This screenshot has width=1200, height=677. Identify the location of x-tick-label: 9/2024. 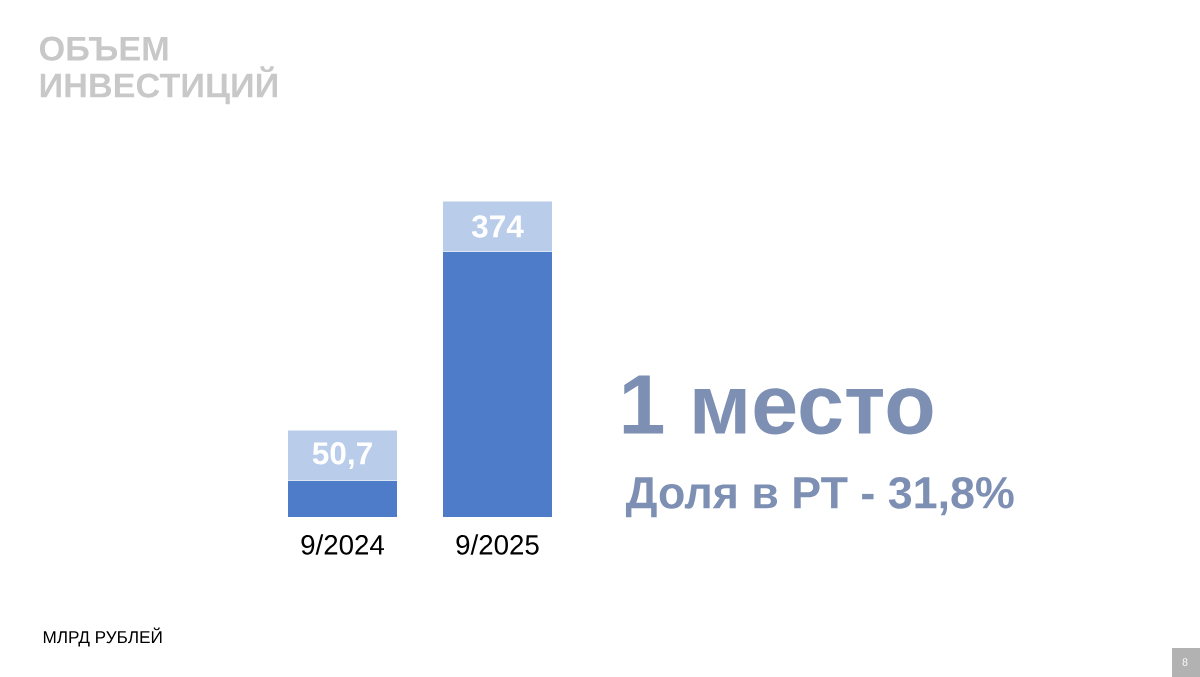
(342, 544).